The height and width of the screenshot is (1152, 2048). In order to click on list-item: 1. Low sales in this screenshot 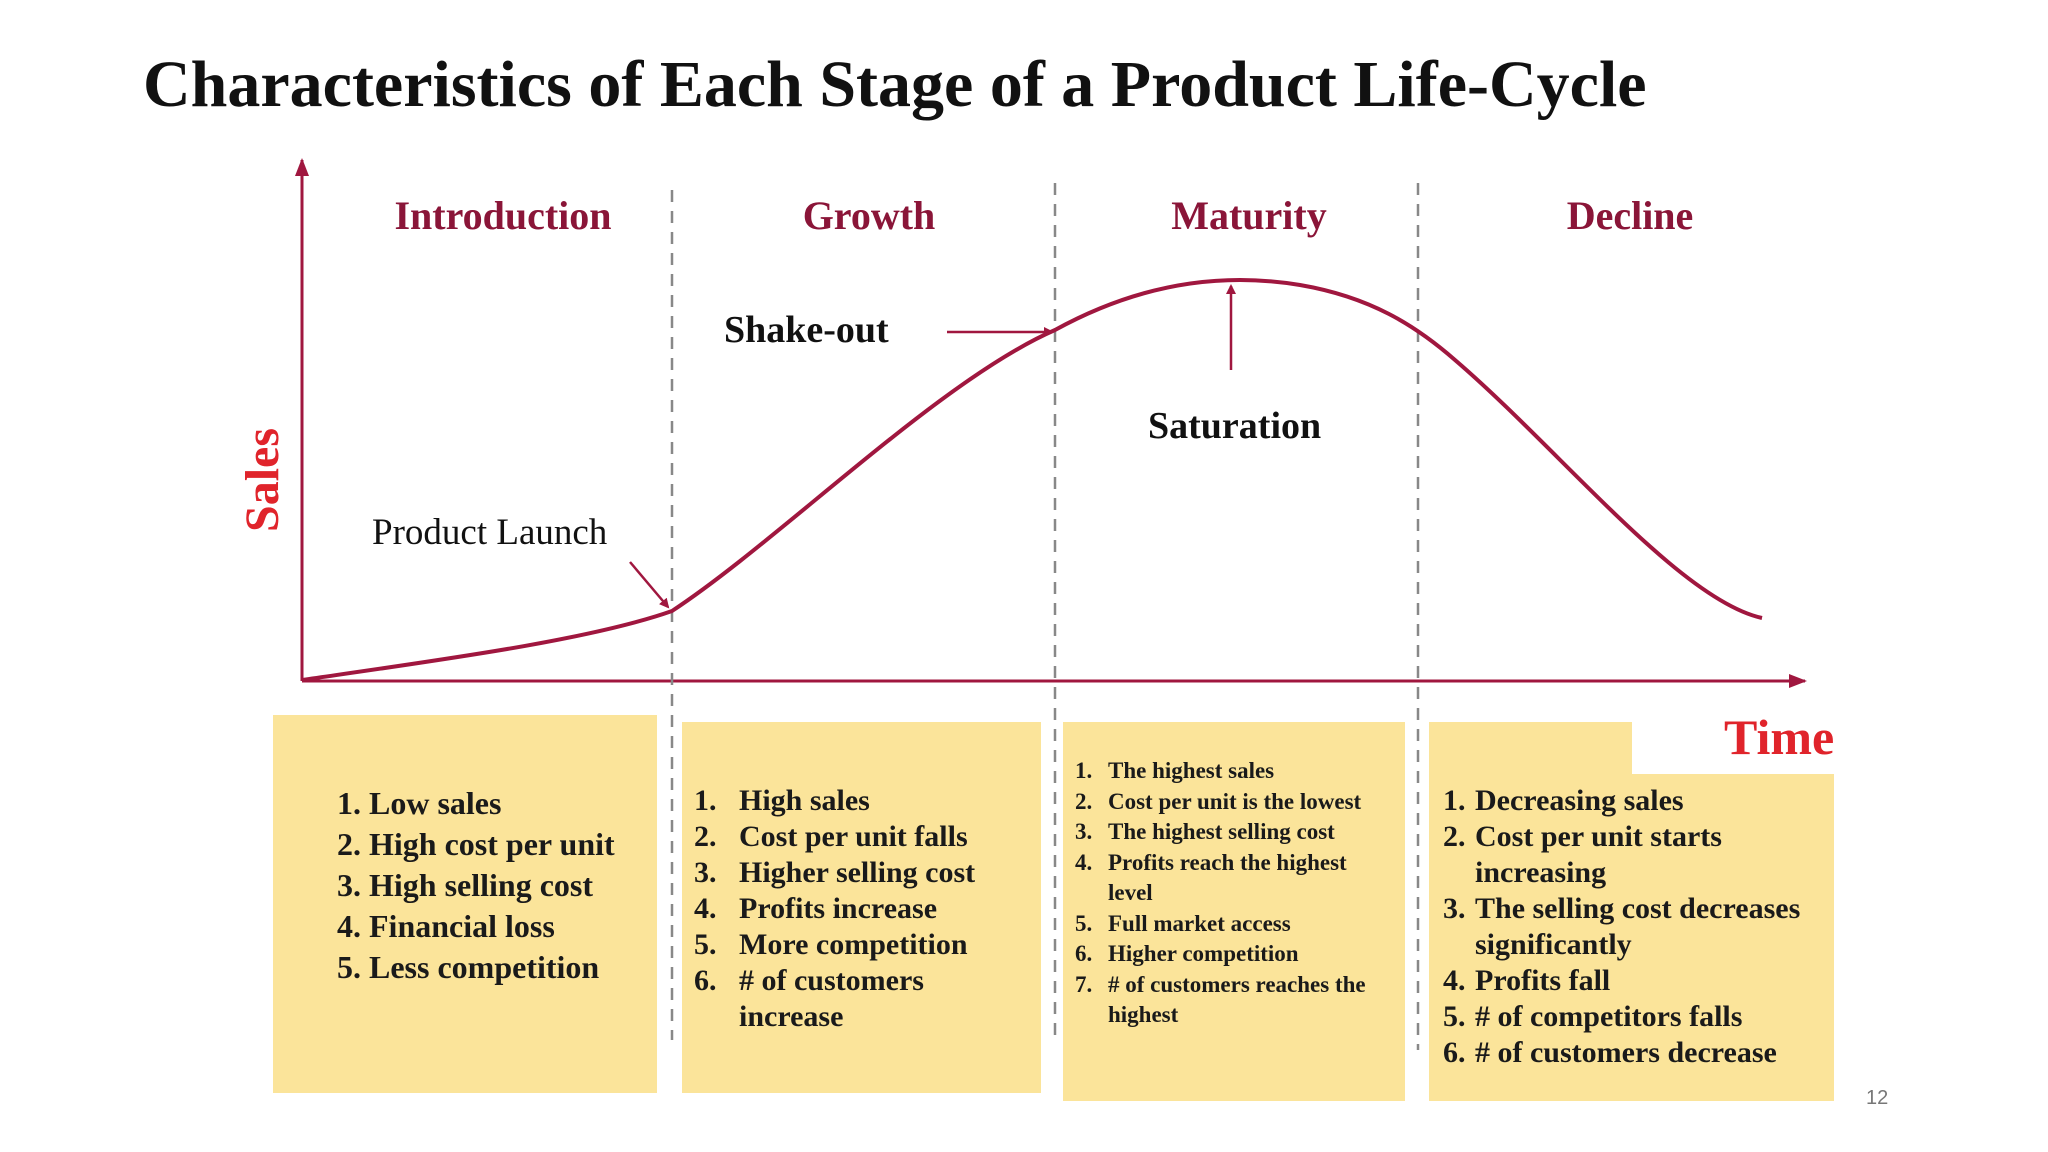, I will do `click(419, 803)`.